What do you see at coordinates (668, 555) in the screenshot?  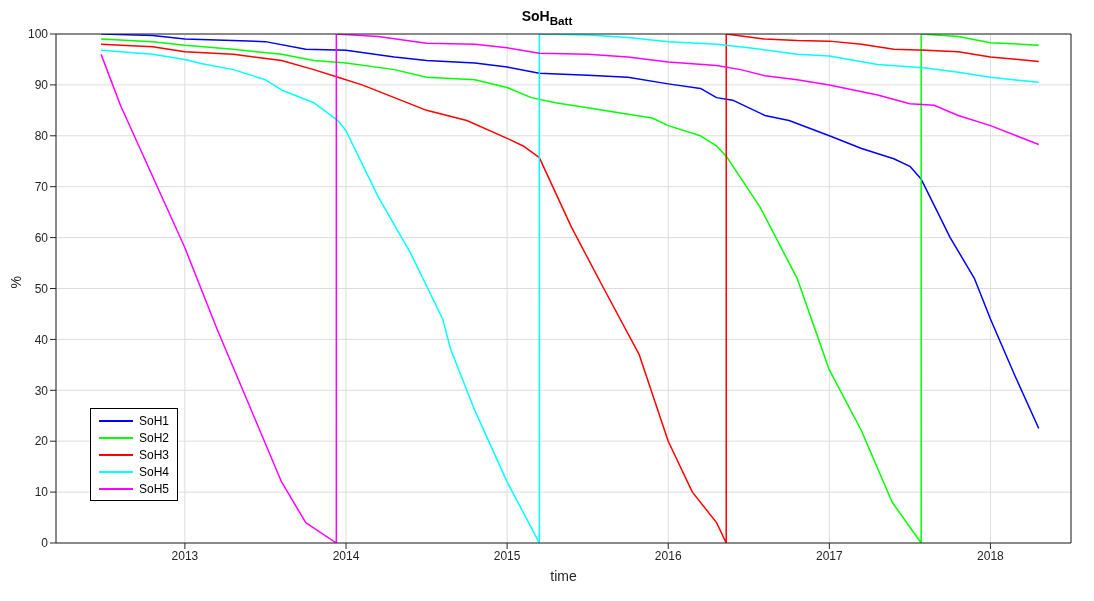 I see `x-tick-label: 2016` at bounding box center [668, 555].